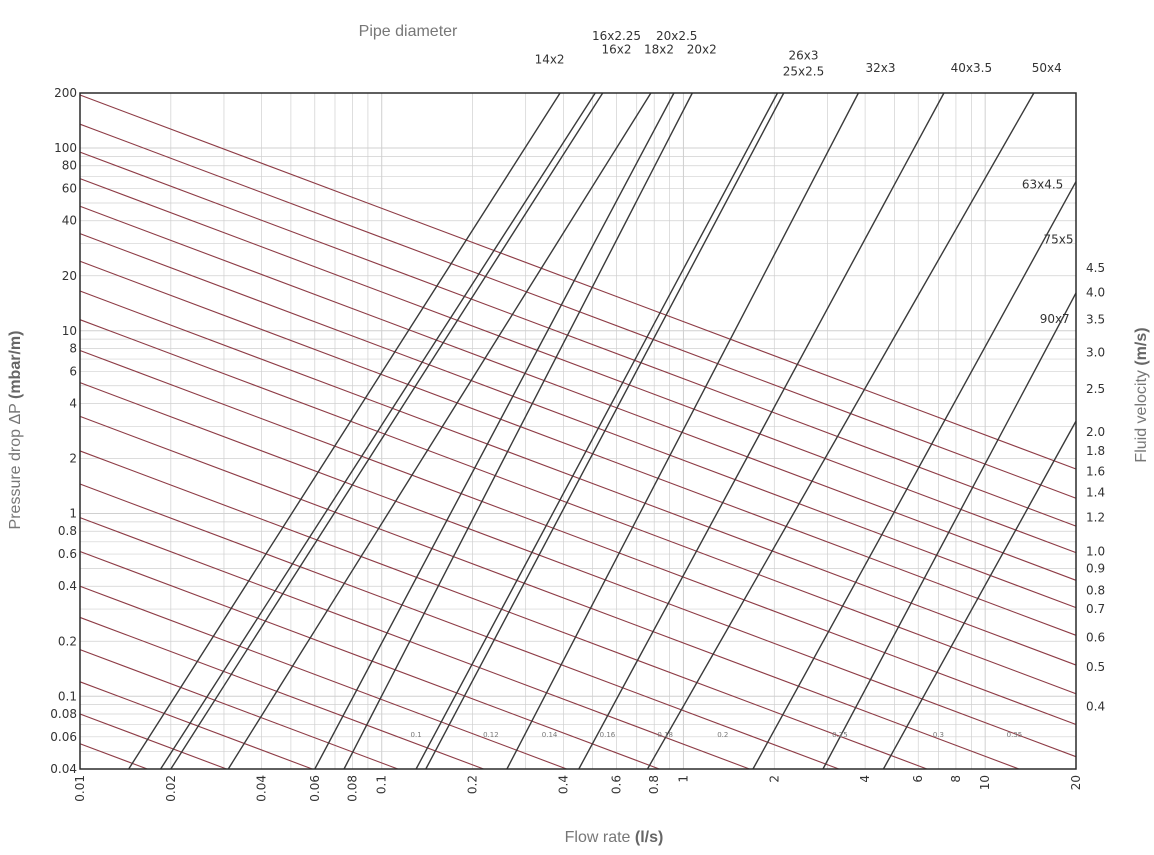  I want to click on pipe-label: 14x2, so click(550, 60).